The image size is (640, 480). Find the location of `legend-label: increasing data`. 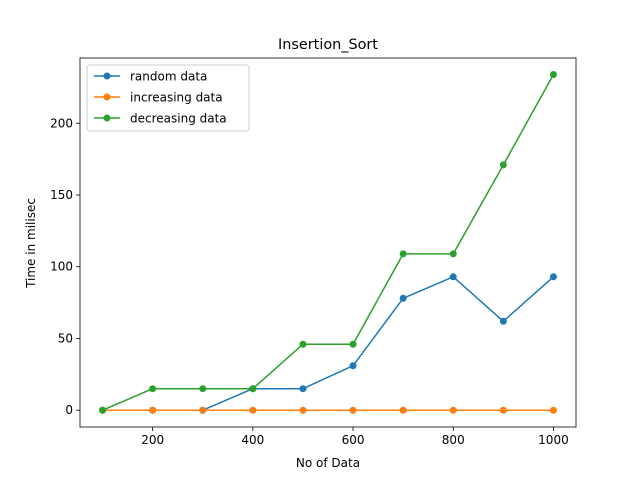

legend-label: increasing data is located at coordinates (176, 98).